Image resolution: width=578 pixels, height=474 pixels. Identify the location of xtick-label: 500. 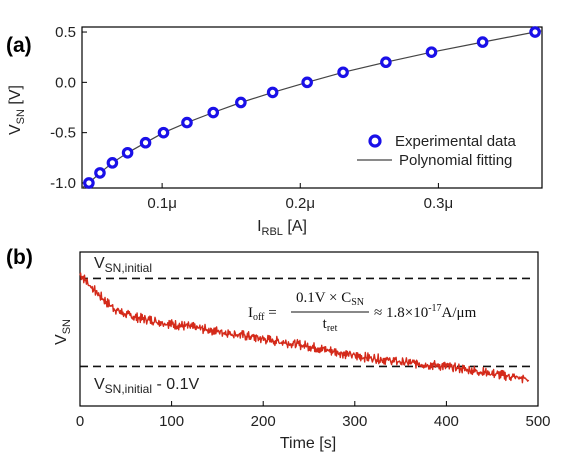
(537, 421).